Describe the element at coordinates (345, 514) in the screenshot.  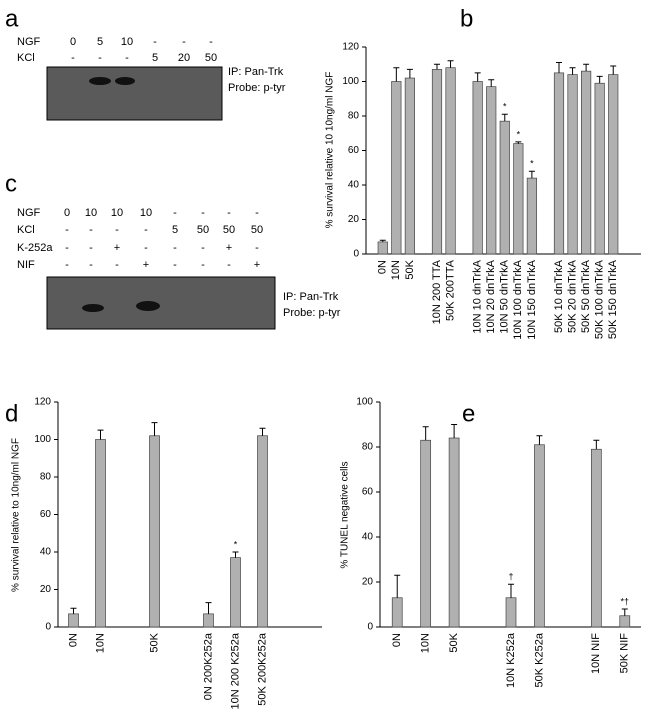
I see `y-axis-label: % TUNEL negative cells` at that location.